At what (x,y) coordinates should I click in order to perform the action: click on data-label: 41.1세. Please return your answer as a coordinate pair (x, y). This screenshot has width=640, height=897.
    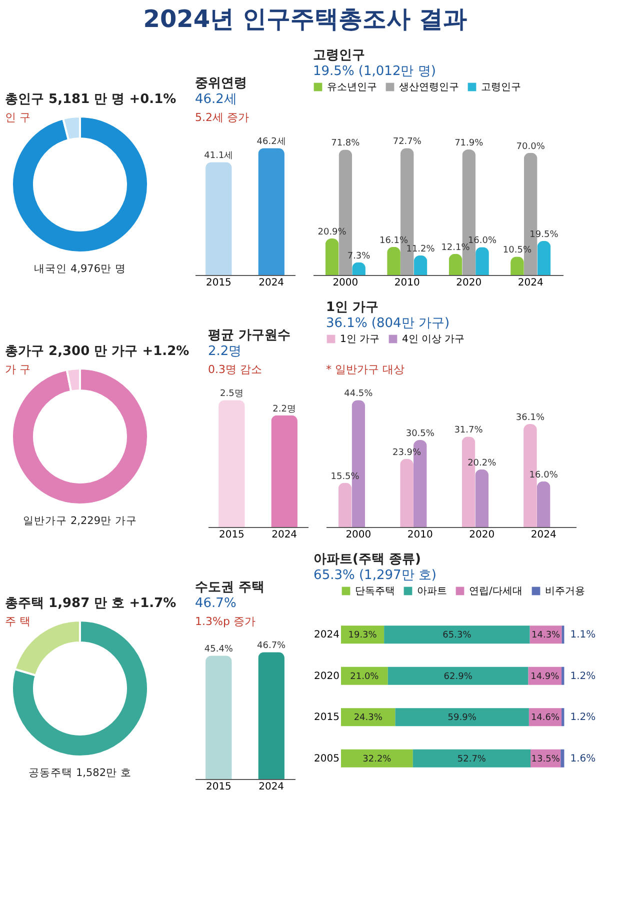
    Looking at the image, I should click on (219, 156).